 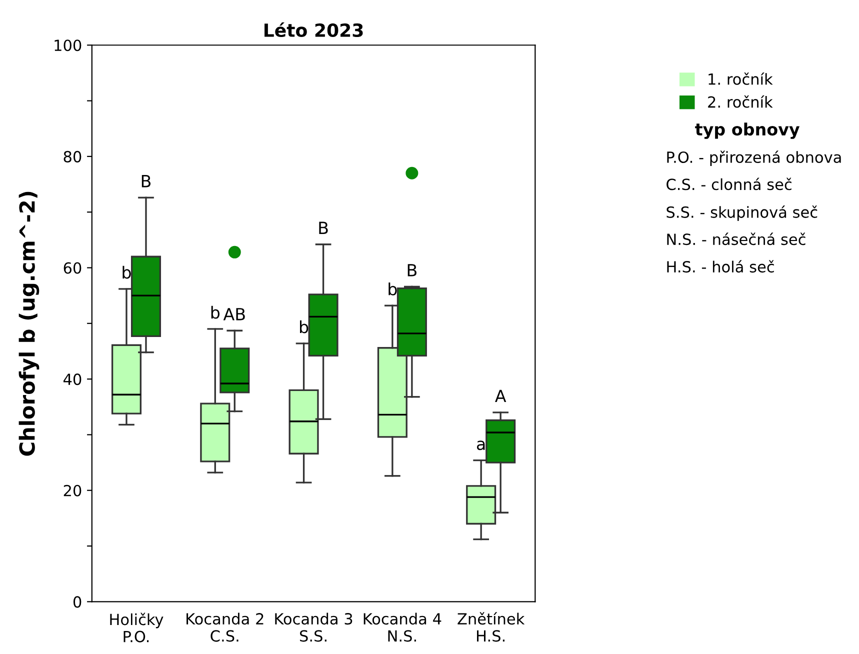 I want to click on y-axis-title: Chlorofyl b (ug.cm^-2), so click(x=29, y=324).